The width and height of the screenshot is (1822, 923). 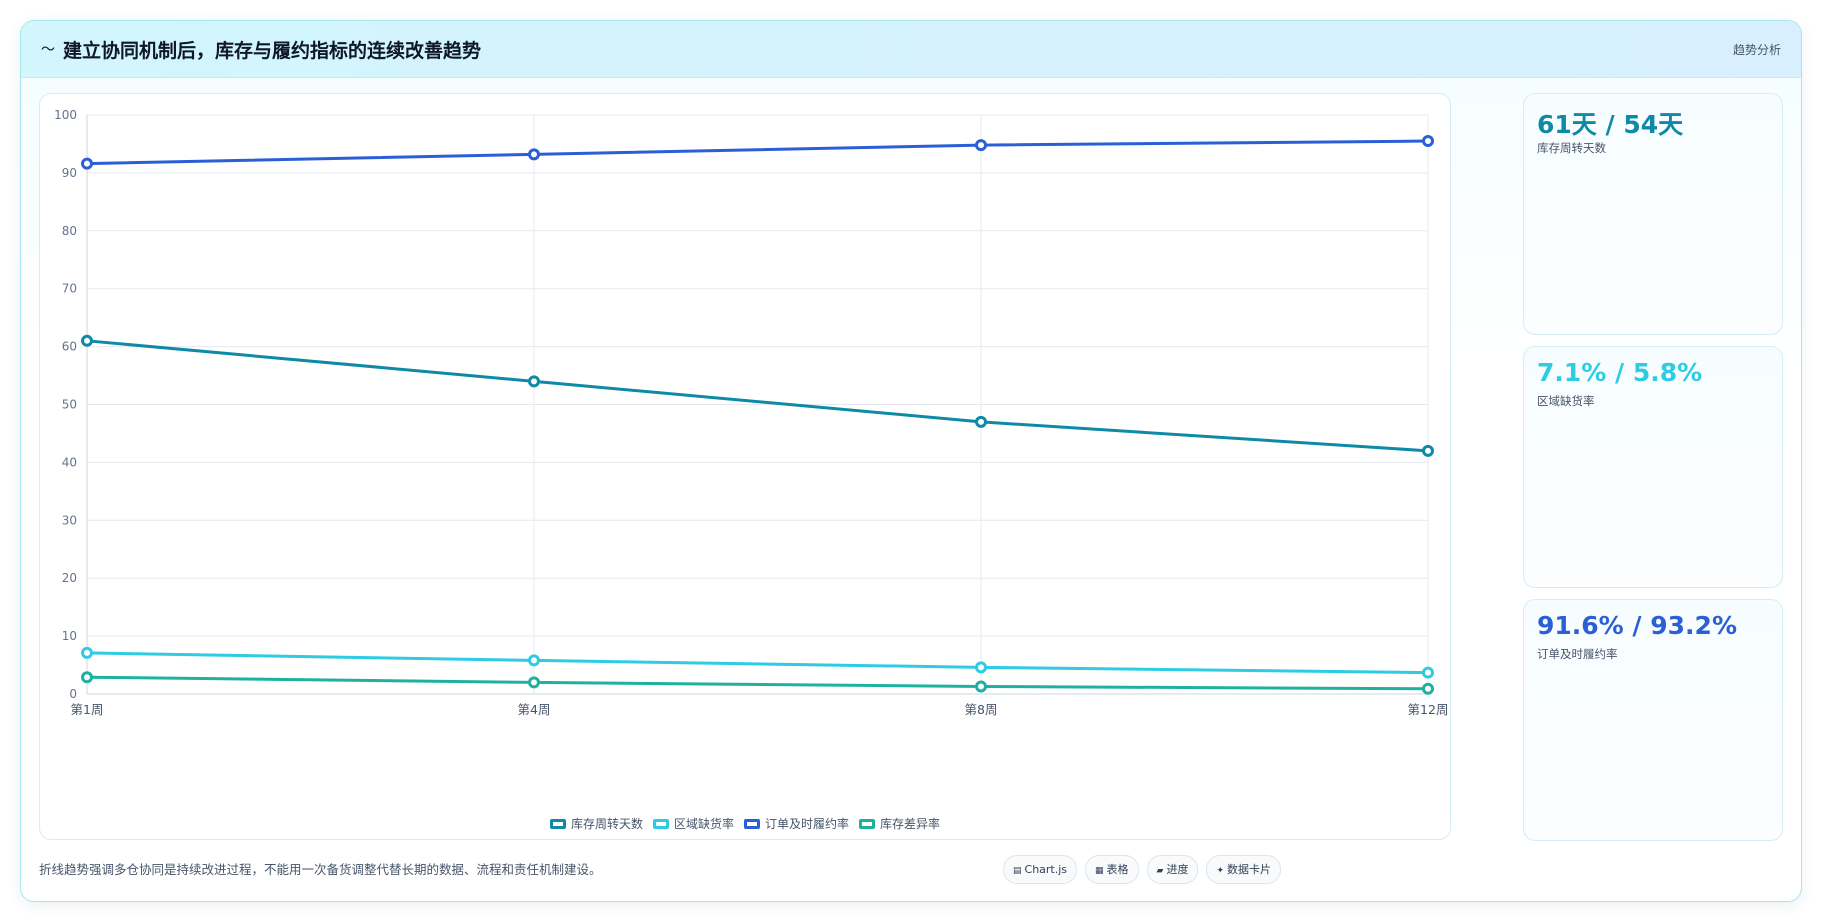 I want to click on header-tag: 趋势分析, so click(x=1756, y=50).